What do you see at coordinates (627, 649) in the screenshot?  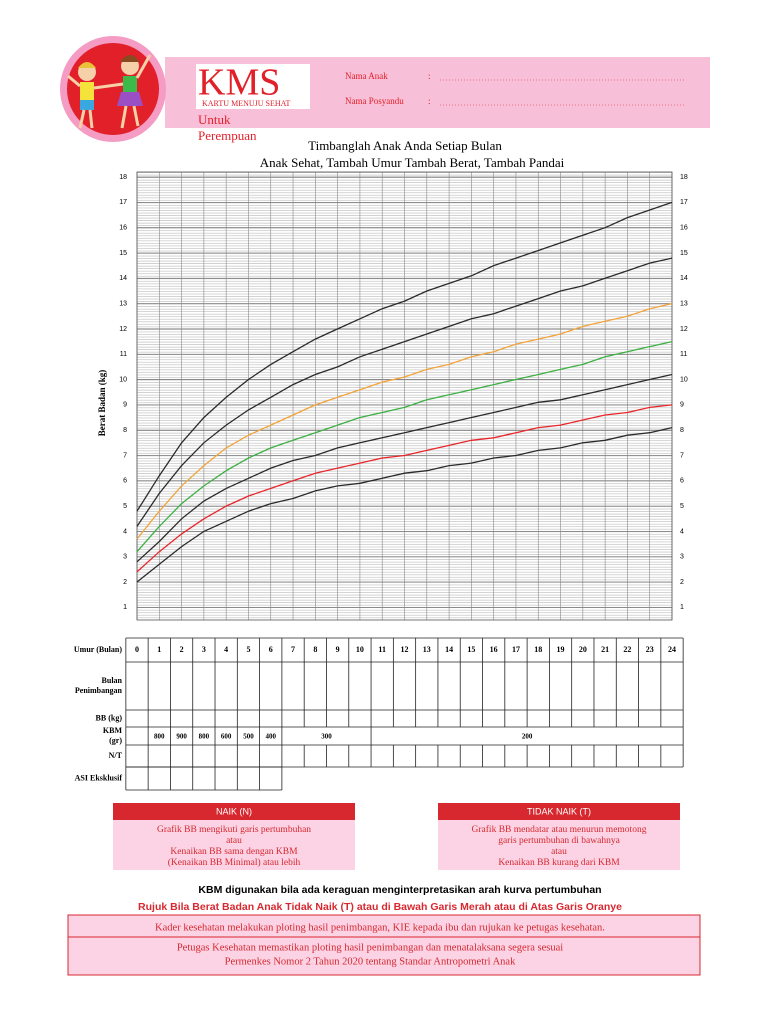 I see `month-label: 22` at bounding box center [627, 649].